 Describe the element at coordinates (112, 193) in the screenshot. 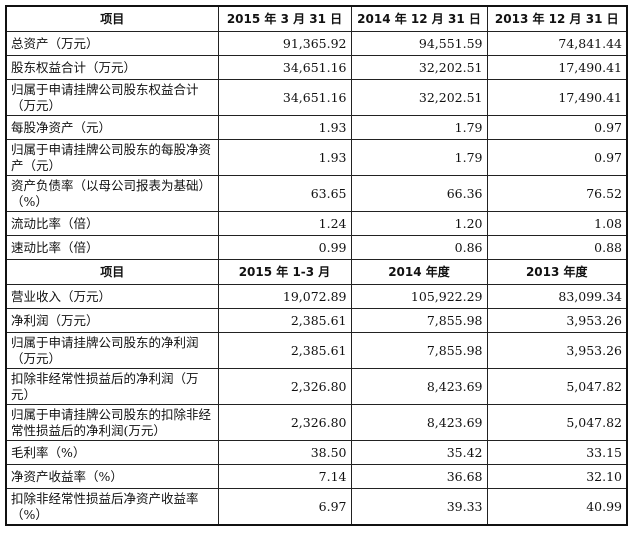

I see `row-label: 资产负债率（以母公司报表为基础）（%）` at that location.